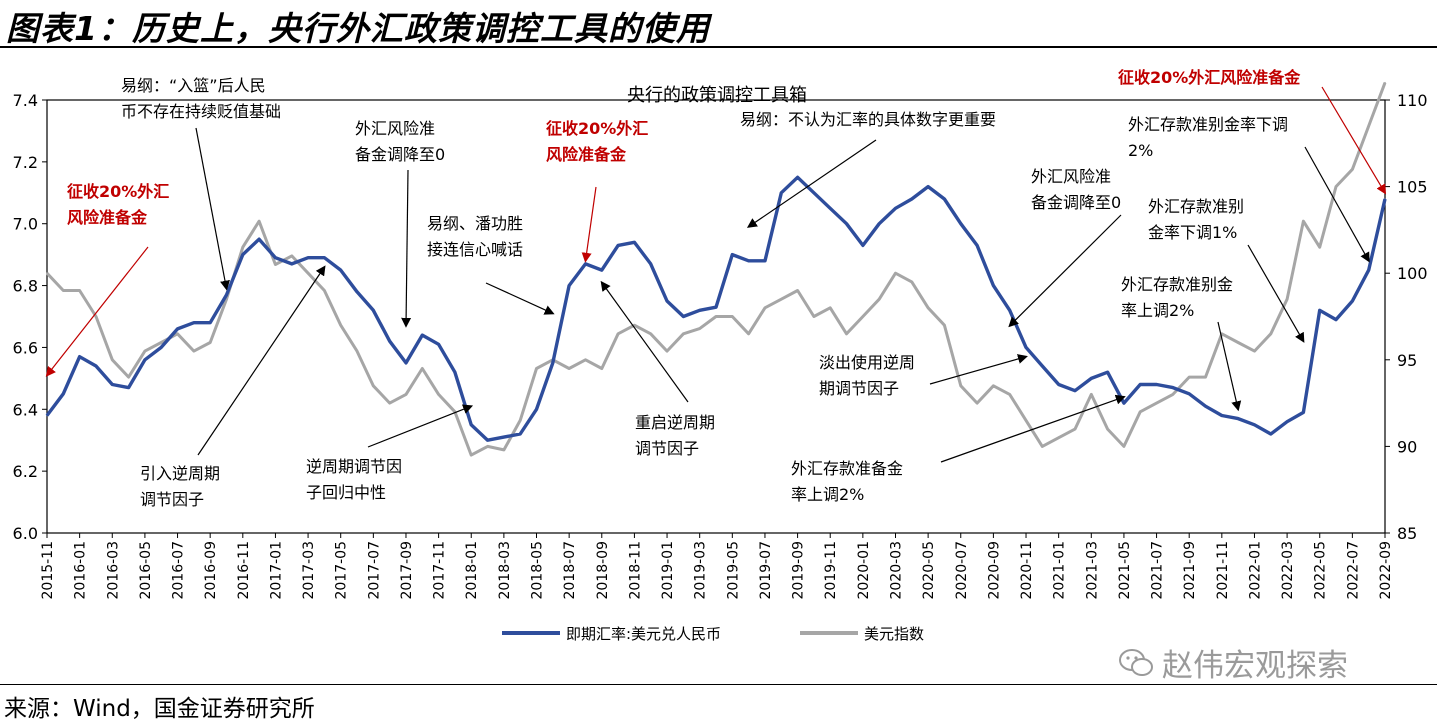 This screenshot has height=725, width=1437. Describe the element at coordinates (172, 499) in the screenshot. I see `annotation-label: 调节因子` at that location.